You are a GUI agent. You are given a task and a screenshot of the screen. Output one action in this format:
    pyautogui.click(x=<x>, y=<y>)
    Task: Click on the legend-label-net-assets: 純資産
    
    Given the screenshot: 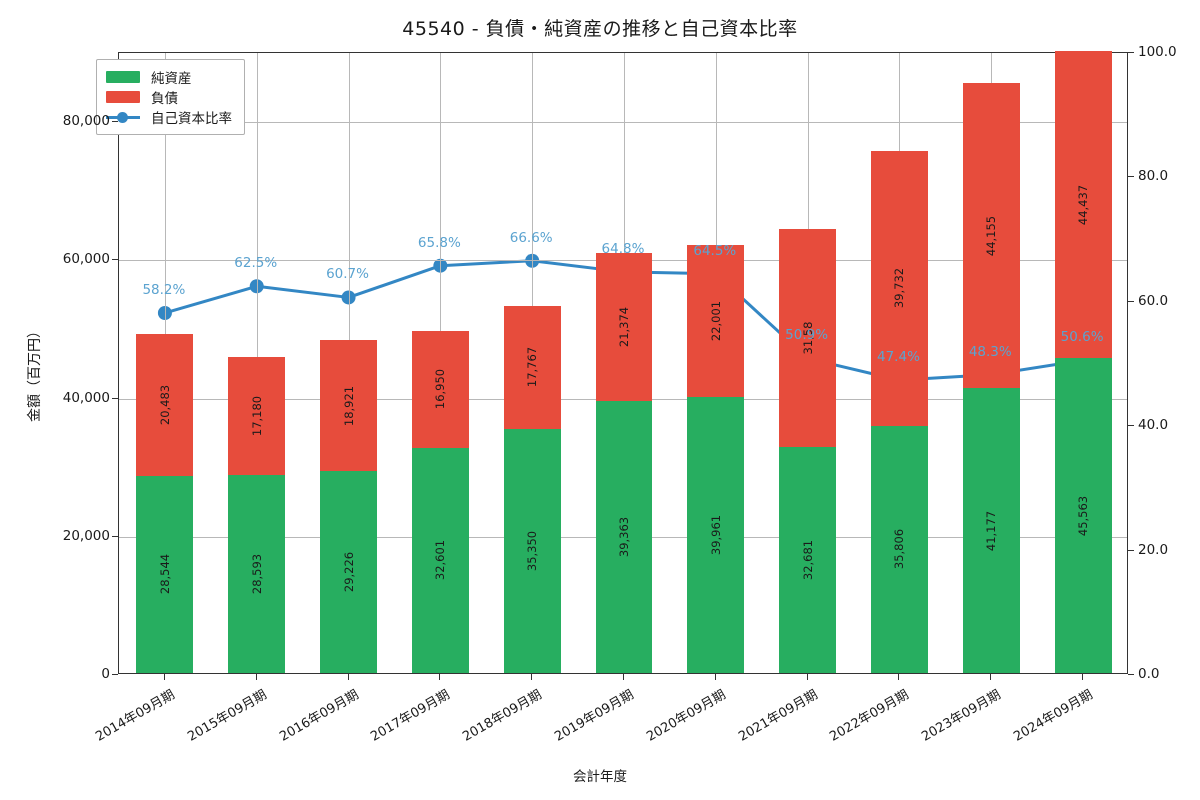 What is the action you would take?
    pyautogui.click(x=171, y=79)
    